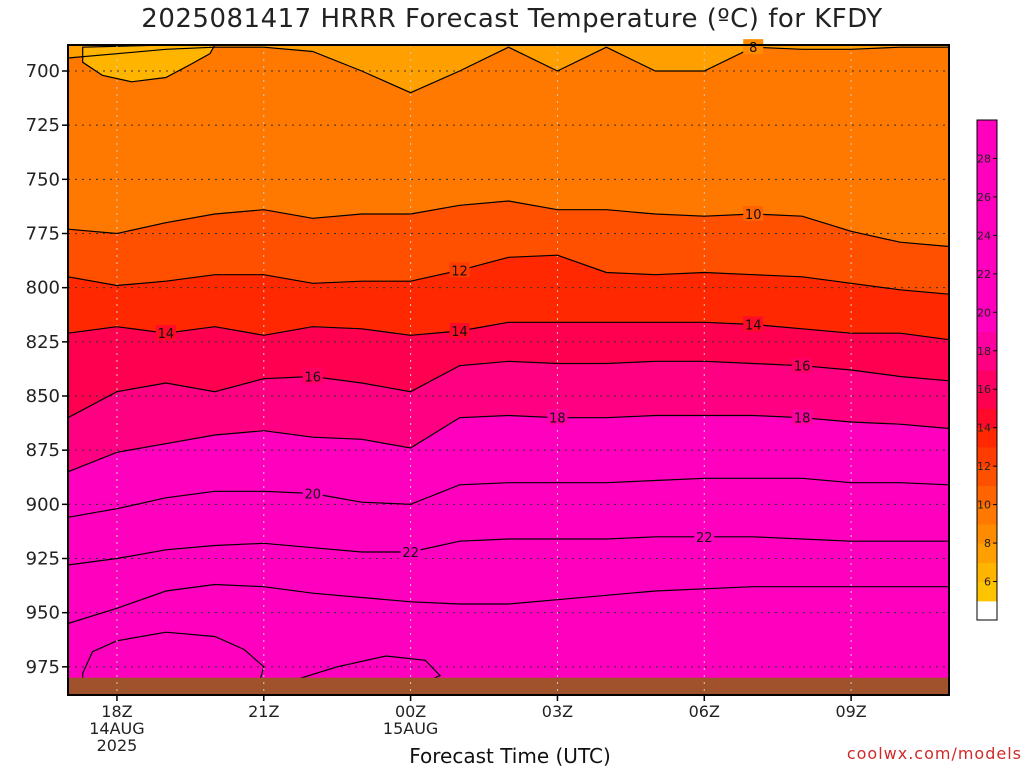 The image size is (1024, 768). I want to click on colorbar-tick-label: 22, so click(984, 274).